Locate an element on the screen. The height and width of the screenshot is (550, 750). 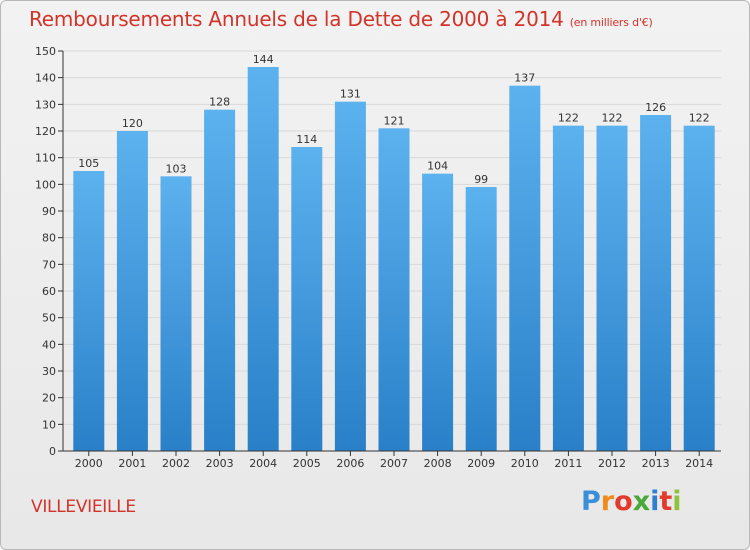
x-tick-label: 2004 is located at coordinates (263, 463).